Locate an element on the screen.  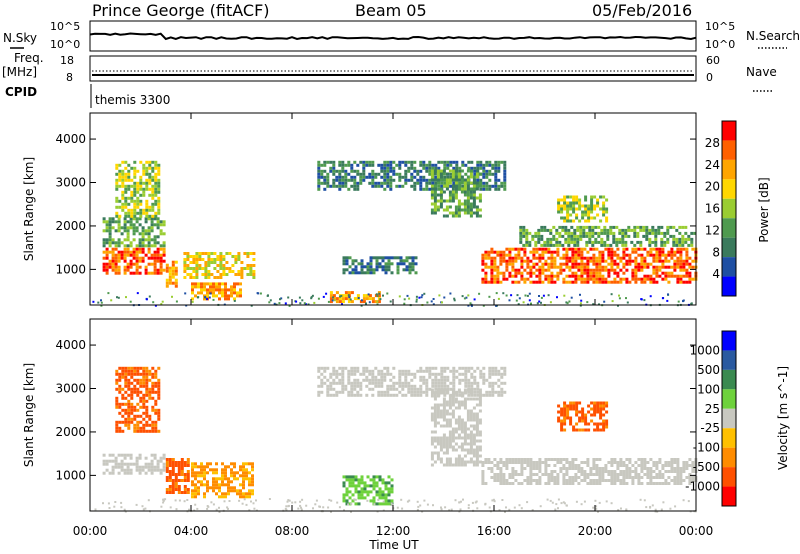
power-ylabel: Slant Range [km] is located at coordinates (29, 209).